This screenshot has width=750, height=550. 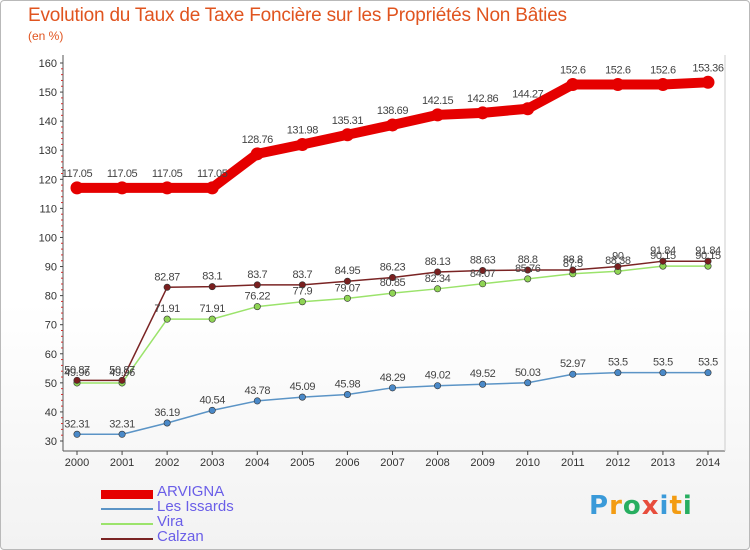 I want to click on y-tick-label: 150, so click(x=48, y=93).